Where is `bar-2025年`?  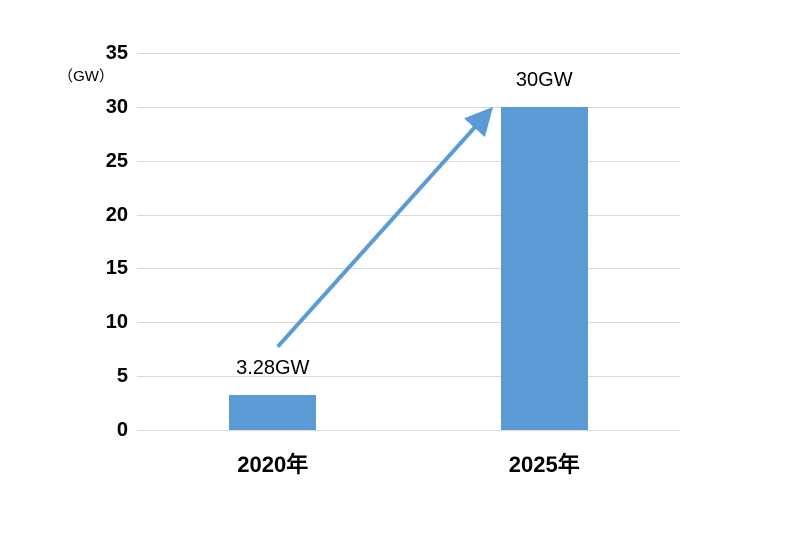
bar-2025年 is located at coordinates (544, 268).